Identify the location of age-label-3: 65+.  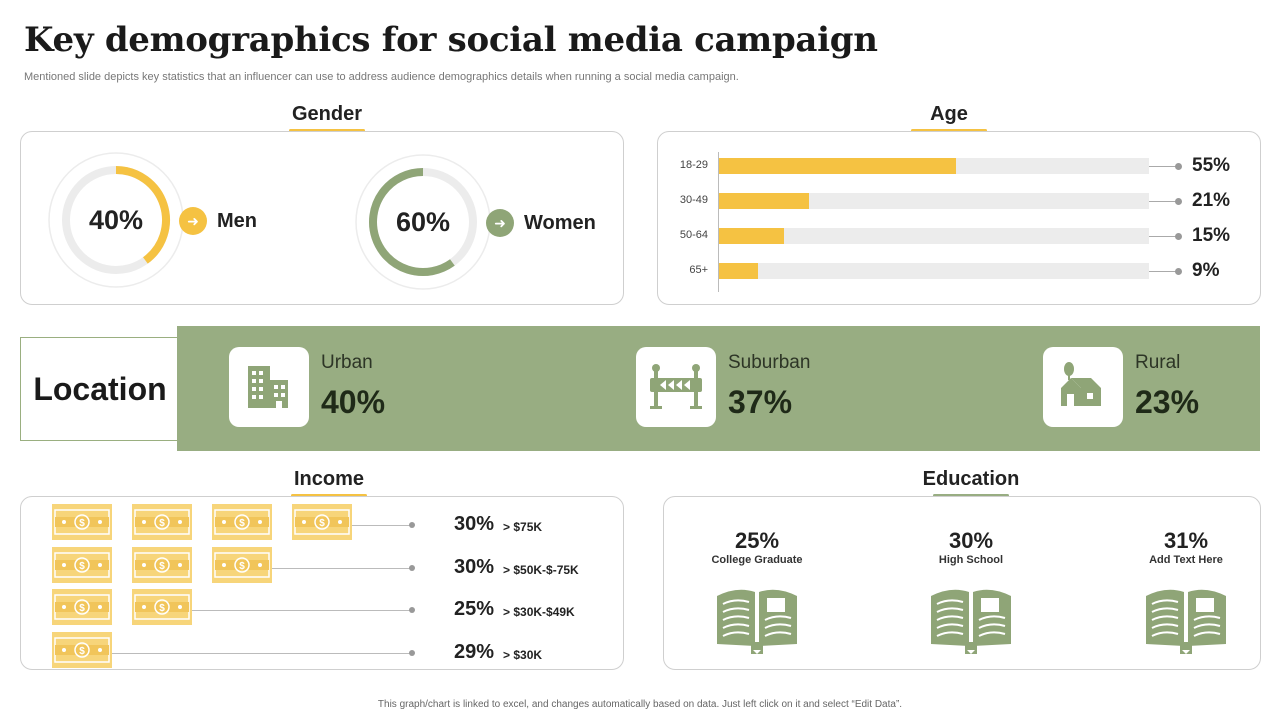
(698, 270).